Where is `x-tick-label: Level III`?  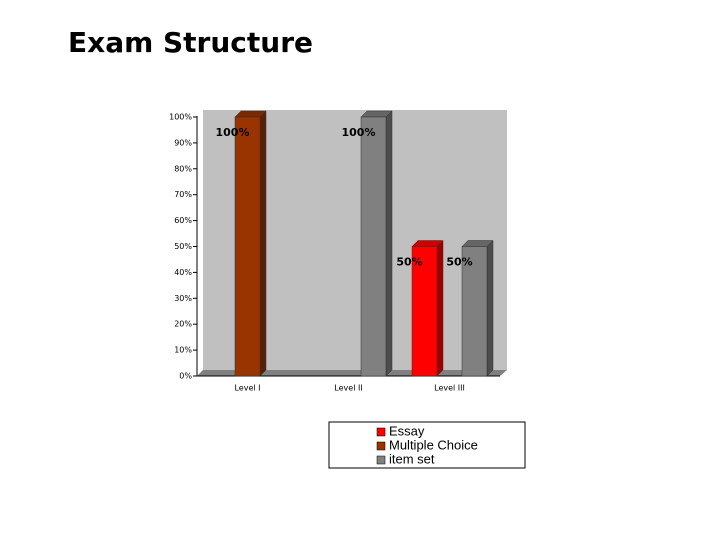
x-tick-label: Level III is located at coordinates (449, 388).